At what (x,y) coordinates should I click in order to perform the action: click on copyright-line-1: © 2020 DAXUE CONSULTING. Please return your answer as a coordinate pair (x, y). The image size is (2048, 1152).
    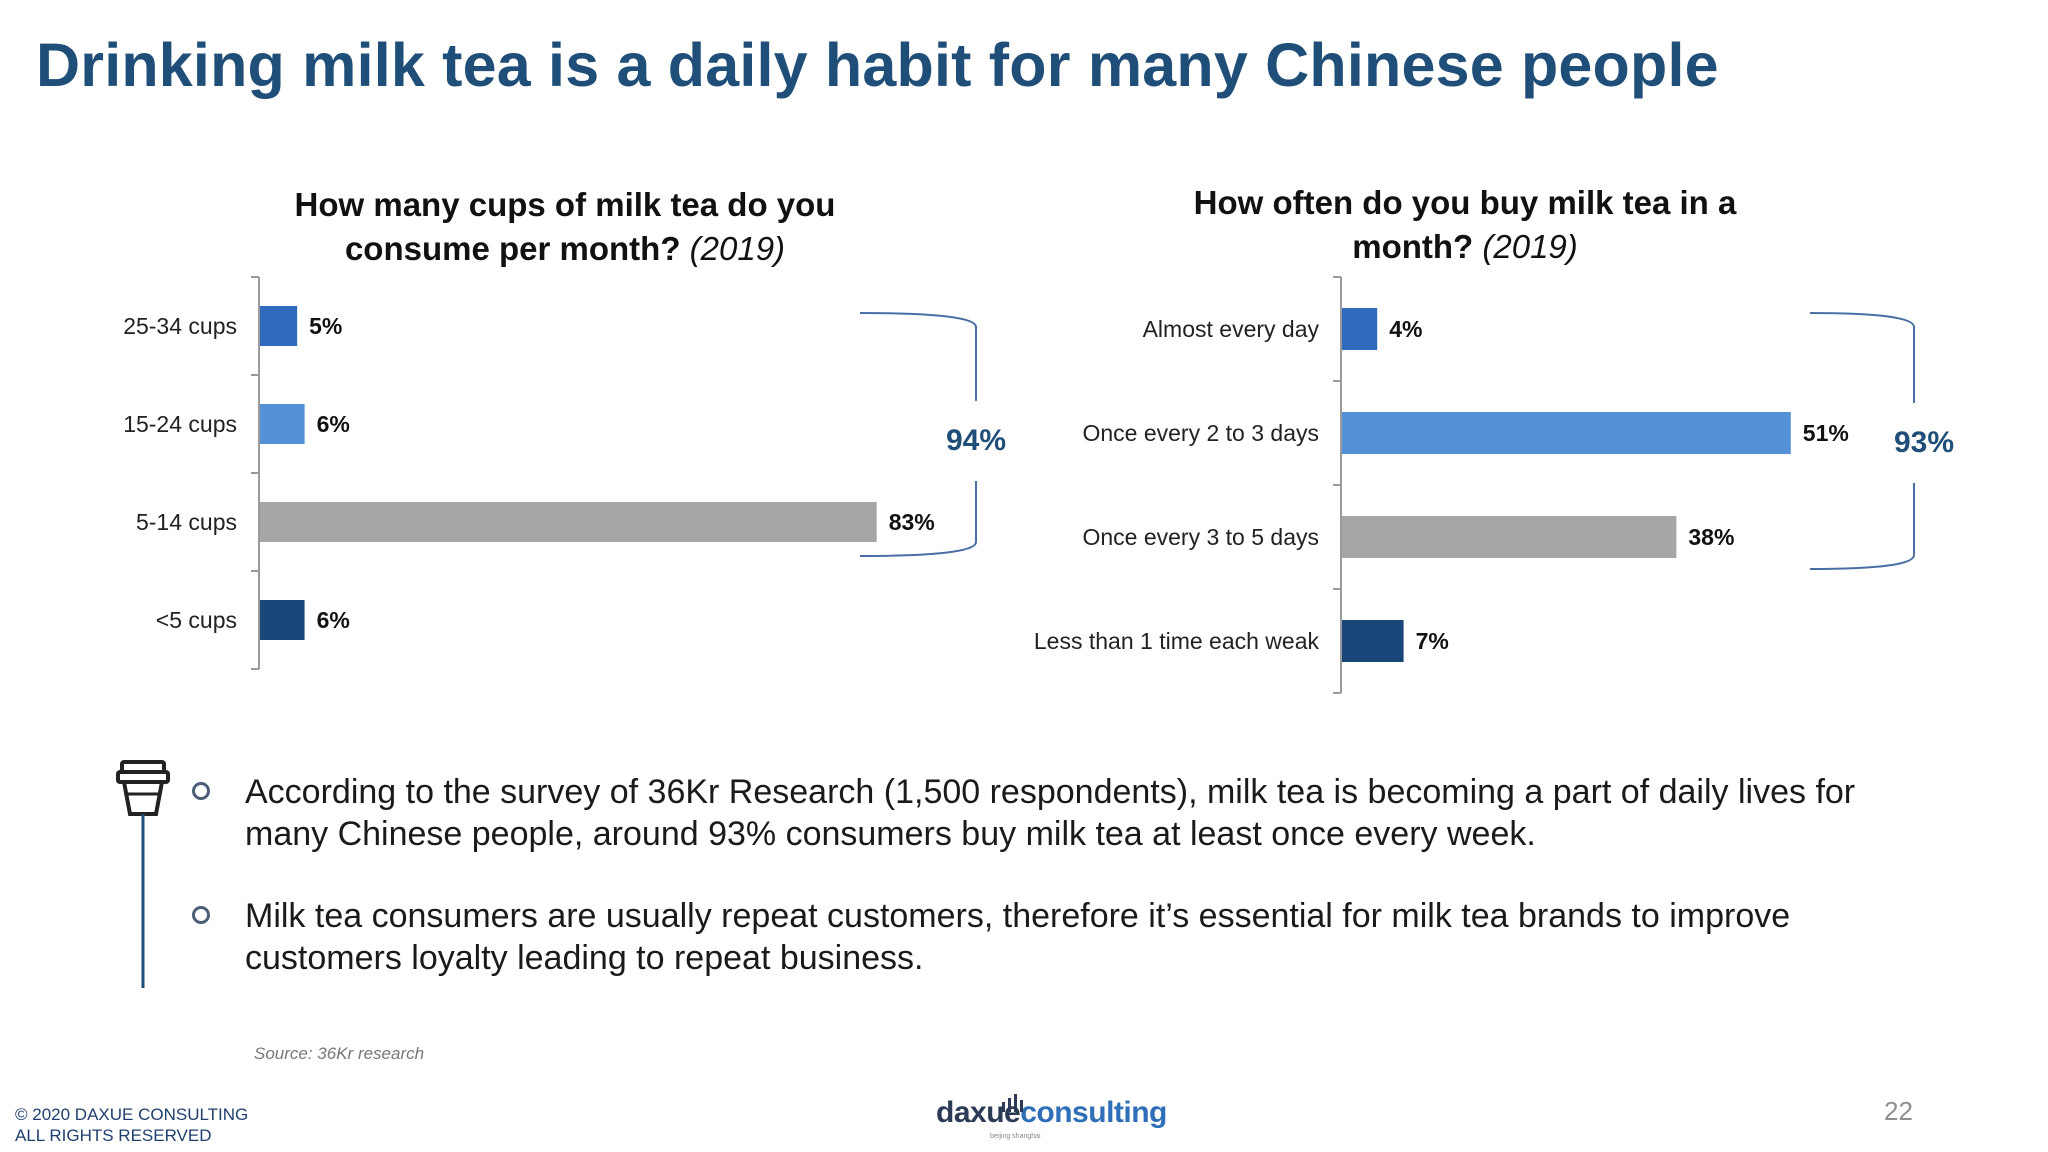
    Looking at the image, I should click on (132, 1114).